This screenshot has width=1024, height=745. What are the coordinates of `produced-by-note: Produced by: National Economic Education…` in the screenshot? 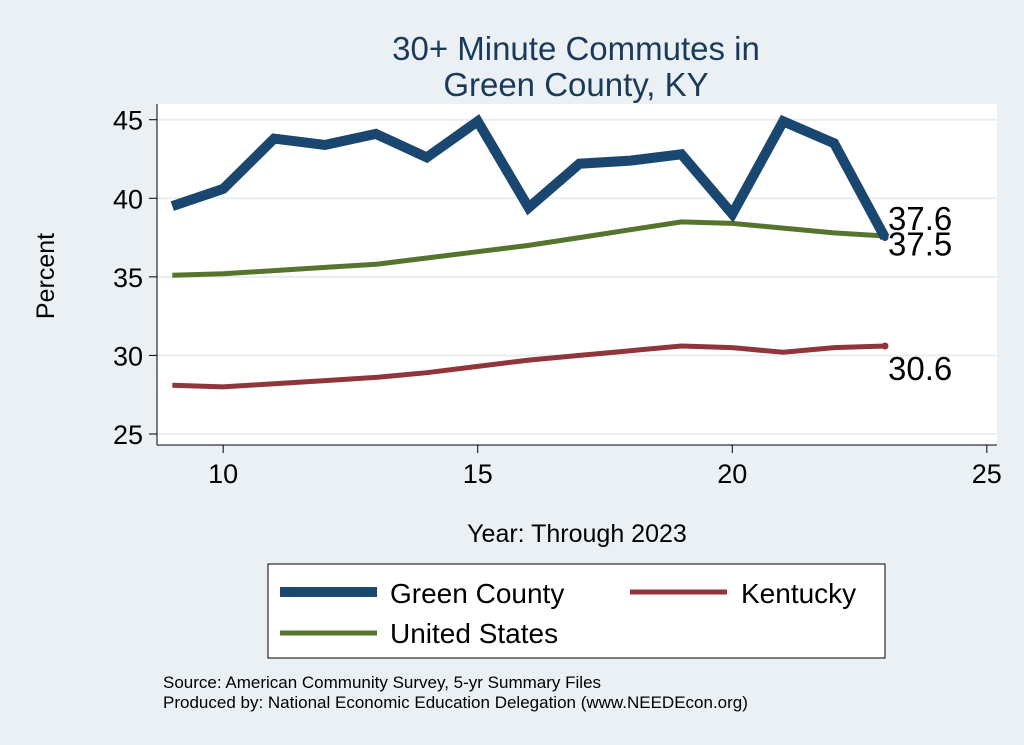 It's located at (455, 702).